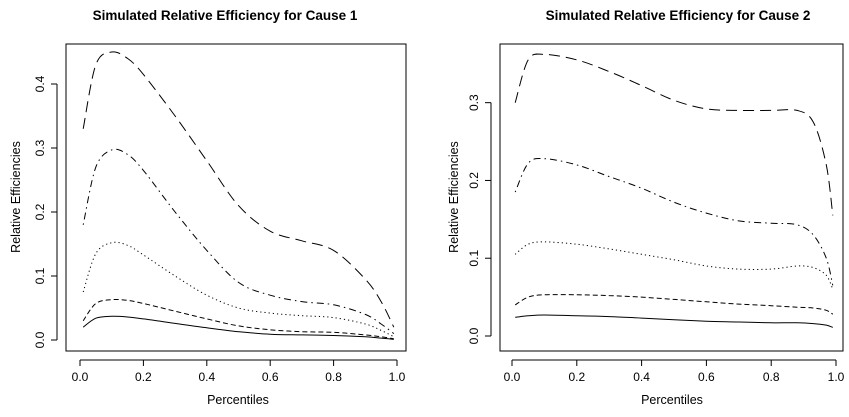 The height and width of the screenshot is (417, 849). I want to click on series-line-longdash, so click(674, 134).